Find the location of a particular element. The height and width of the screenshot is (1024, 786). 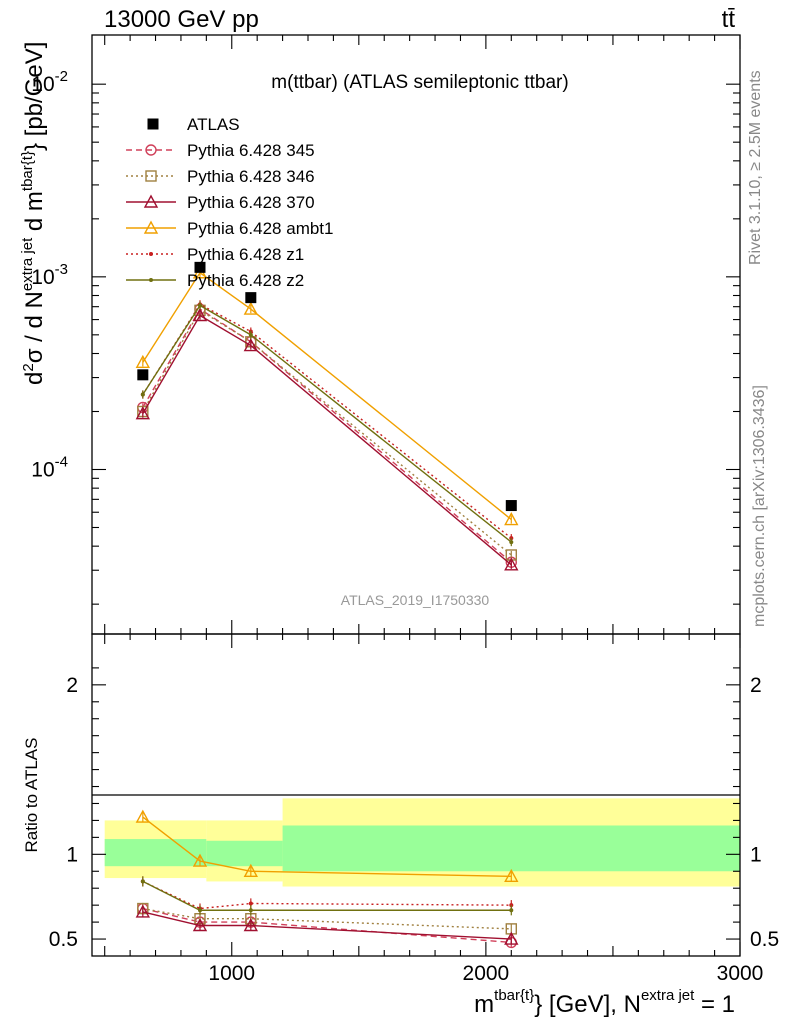

legend-label: Pythia 6.428 z2 is located at coordinates (245, 280).